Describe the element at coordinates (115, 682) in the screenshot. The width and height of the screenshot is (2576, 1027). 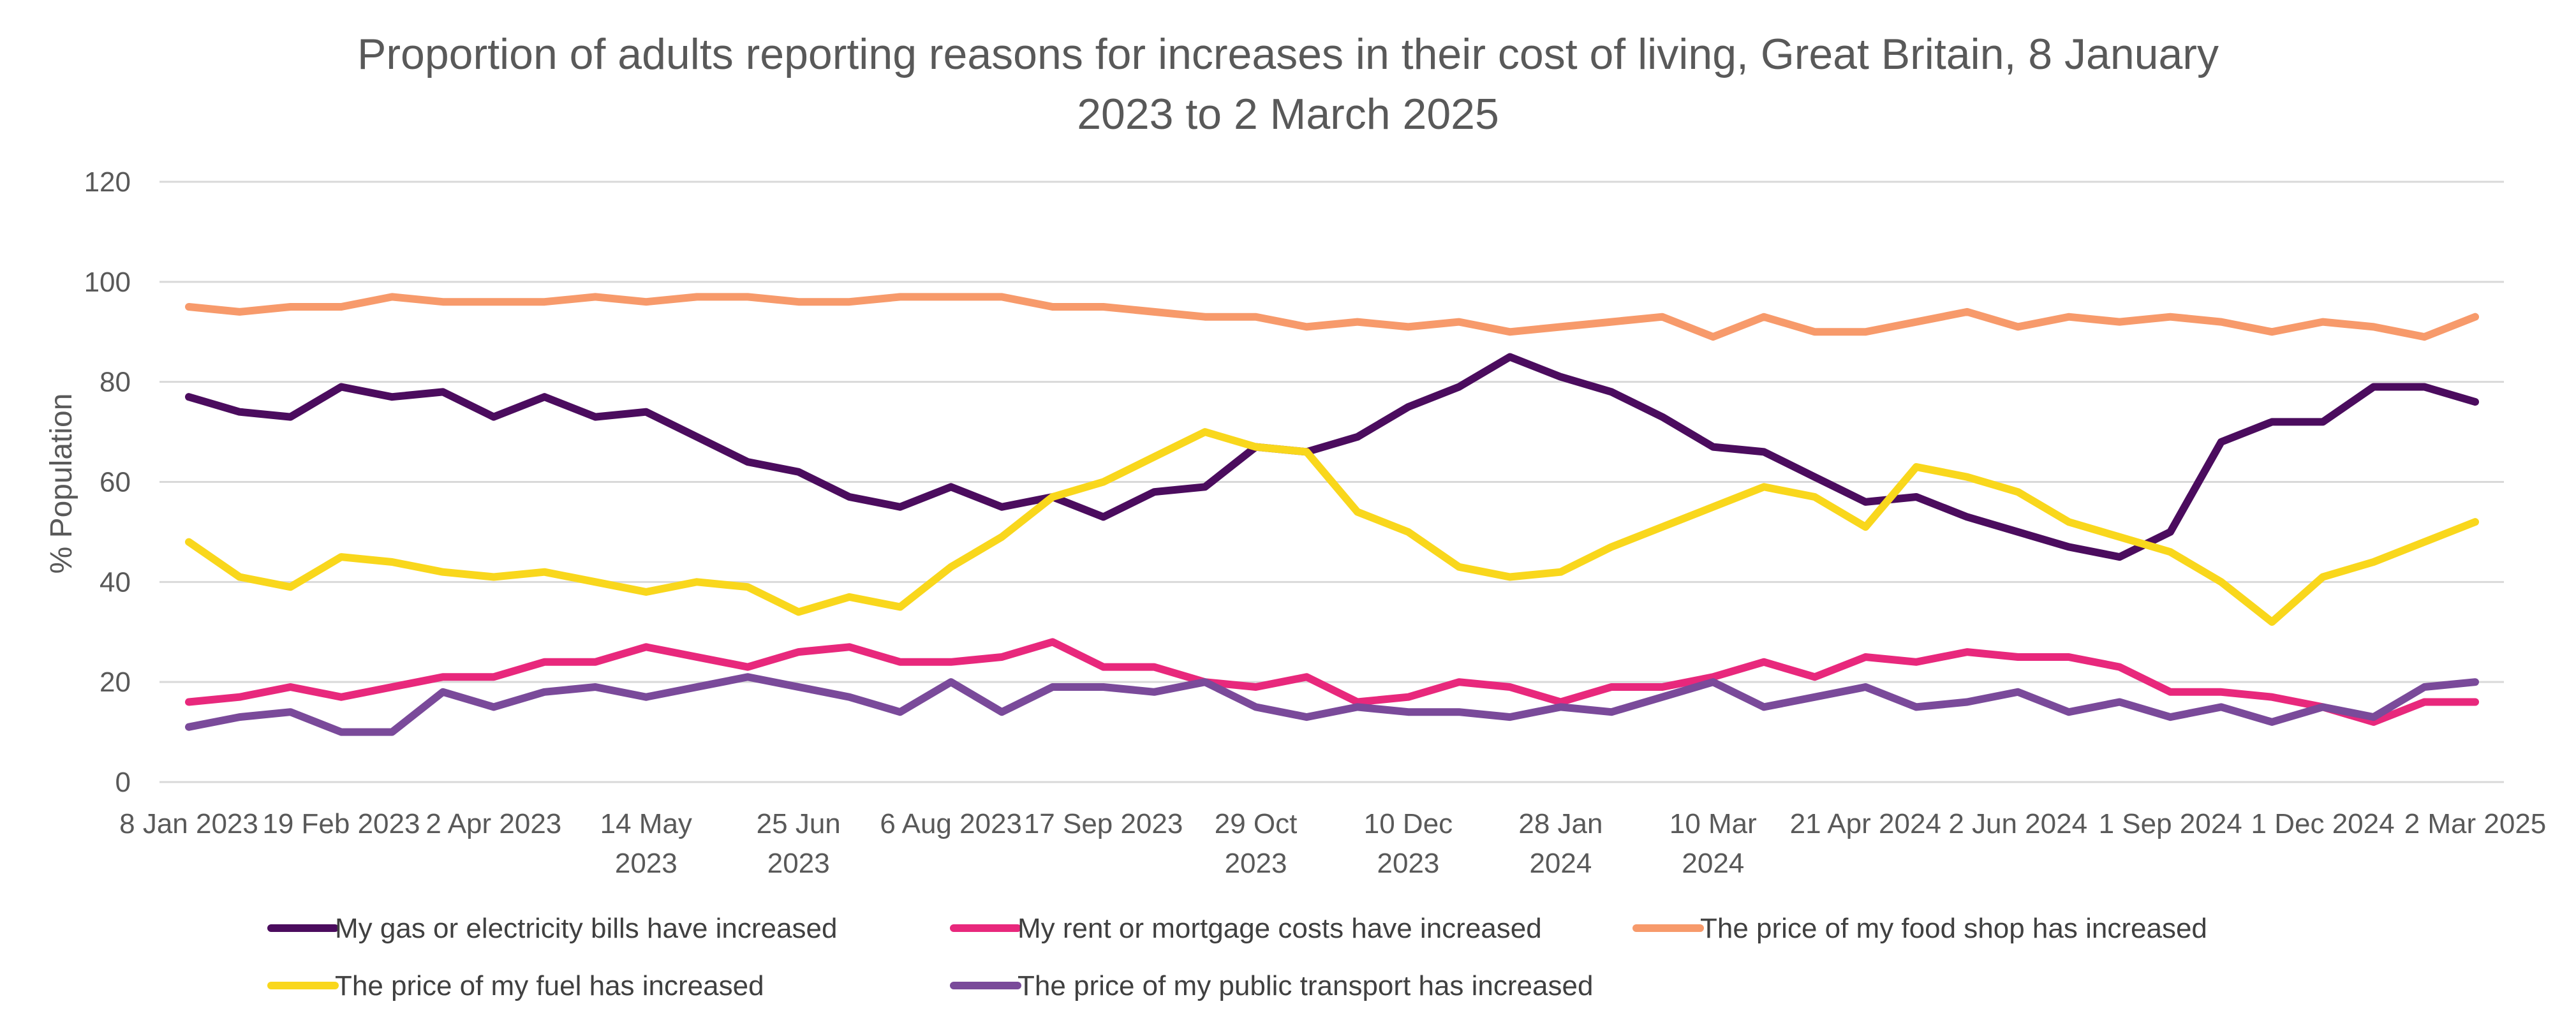
I see `y-tick-label: 20` at that location.